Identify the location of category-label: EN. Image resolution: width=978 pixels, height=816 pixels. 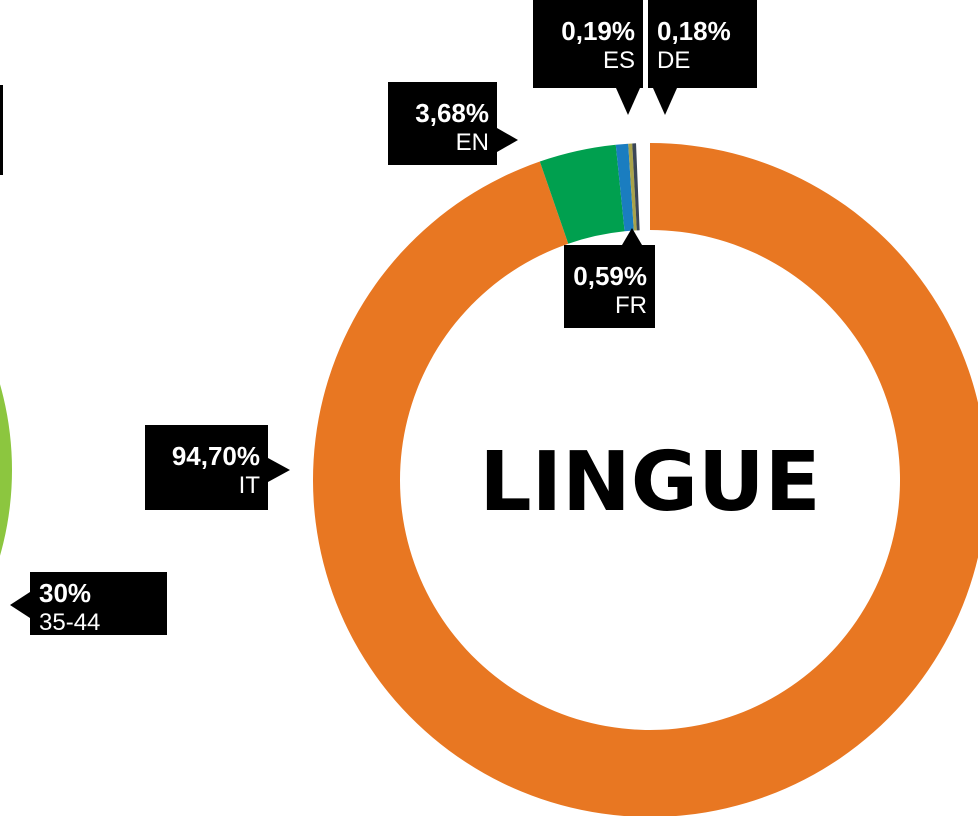
(472, 142).